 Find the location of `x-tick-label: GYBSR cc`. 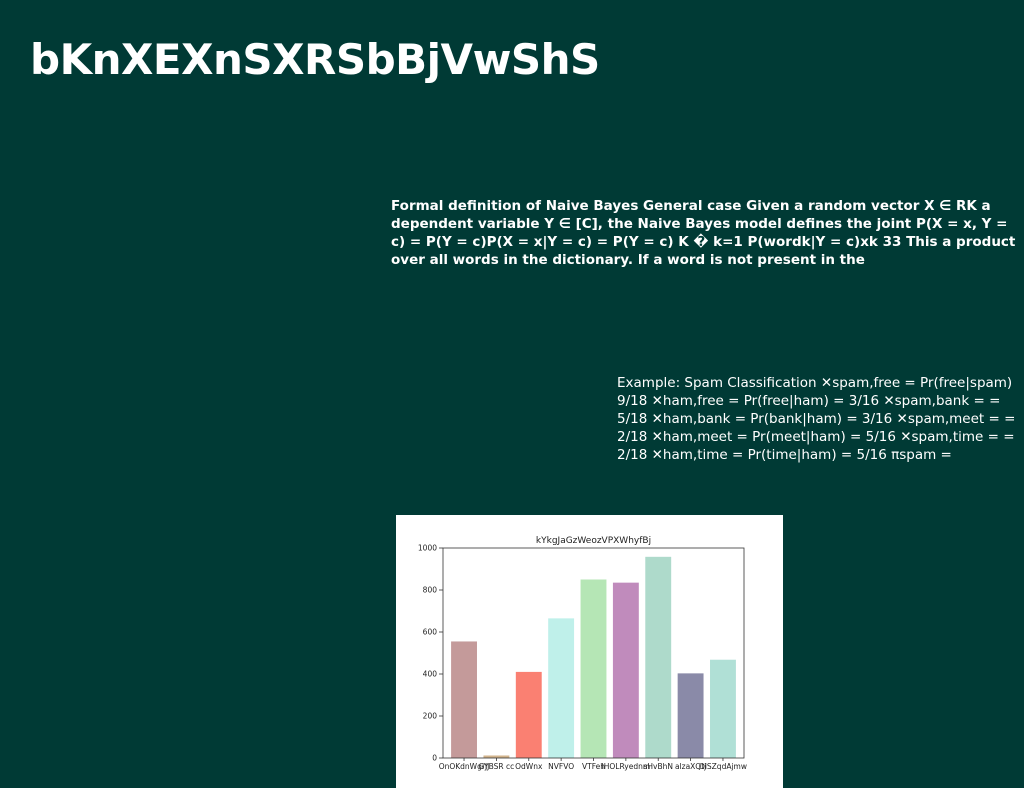

x-tick-label: GYBSR cc is located at coordinates (497, 766).